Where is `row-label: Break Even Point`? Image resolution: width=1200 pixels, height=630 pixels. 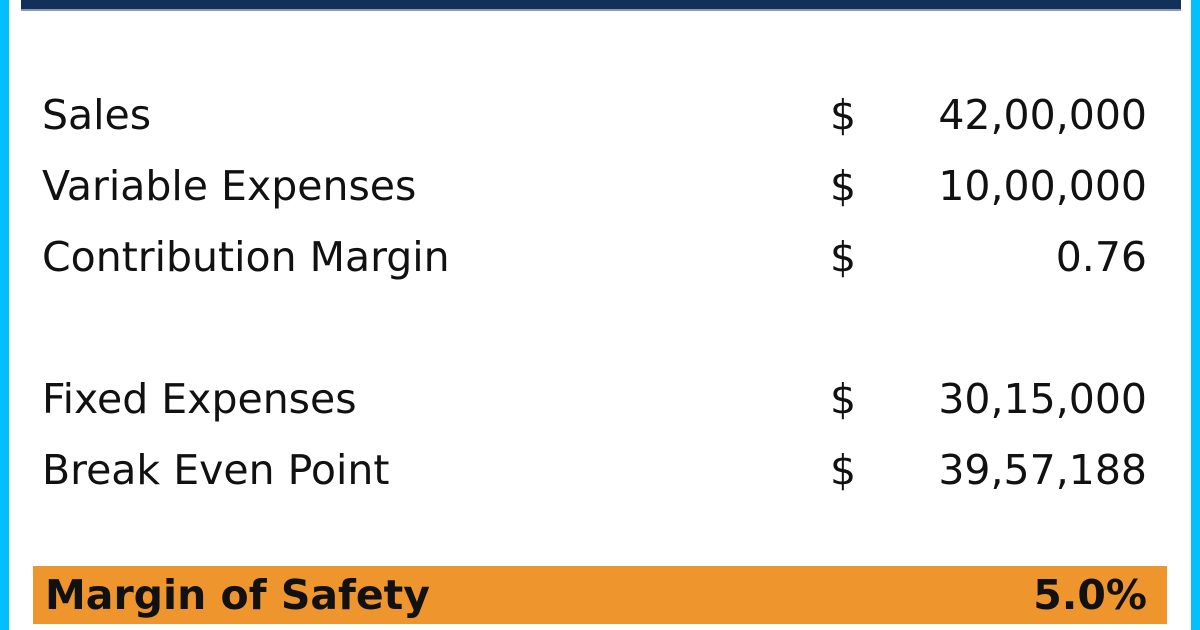
row-label: Break Even Point is located at coordinates (216, 470).